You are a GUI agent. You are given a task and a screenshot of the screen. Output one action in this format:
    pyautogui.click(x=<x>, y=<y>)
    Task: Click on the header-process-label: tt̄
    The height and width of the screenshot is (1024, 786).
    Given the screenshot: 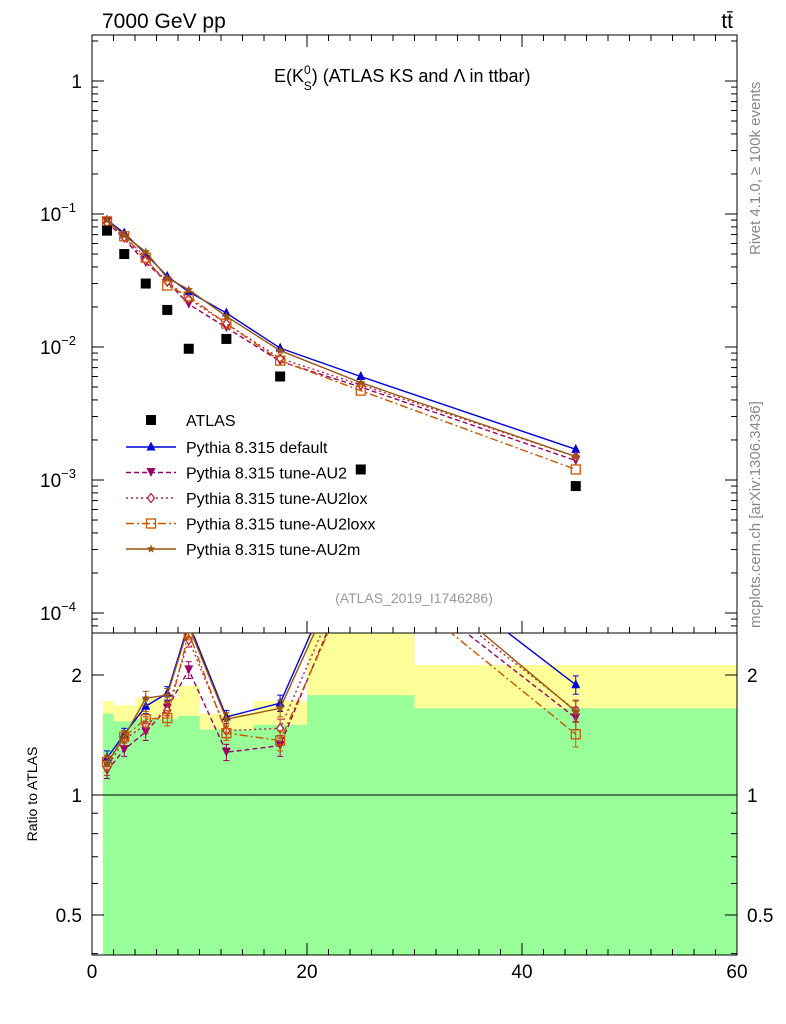 What is the action you would take?
    pyautogui.click(x=727, y=21)
    